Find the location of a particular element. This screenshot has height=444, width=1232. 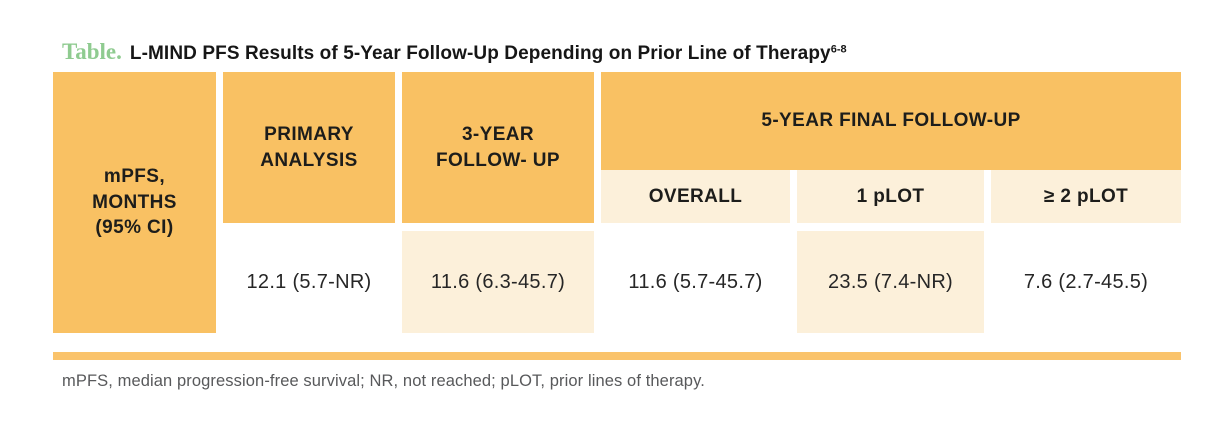

table-label: Table. is located at coordinates (92, 51).